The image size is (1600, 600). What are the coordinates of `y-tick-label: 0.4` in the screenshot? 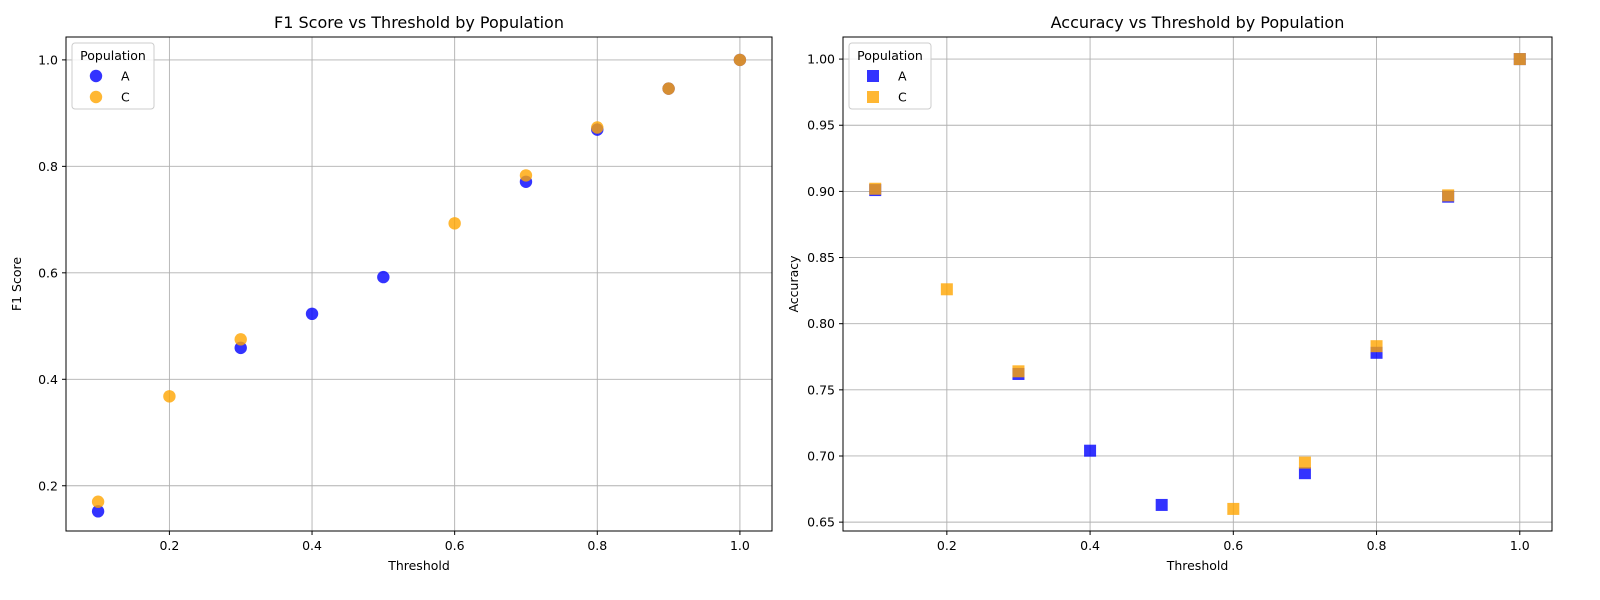 It's located at (48, 379).